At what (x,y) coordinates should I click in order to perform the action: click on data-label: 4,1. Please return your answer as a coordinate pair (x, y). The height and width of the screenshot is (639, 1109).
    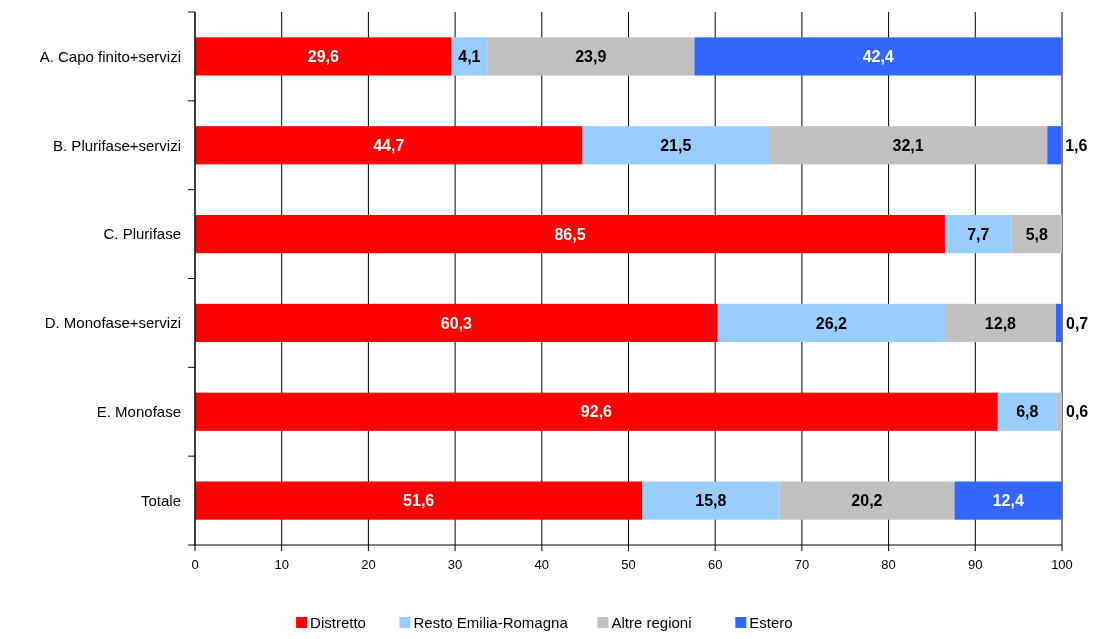
    Looking at the image, I should click on (469, 57).